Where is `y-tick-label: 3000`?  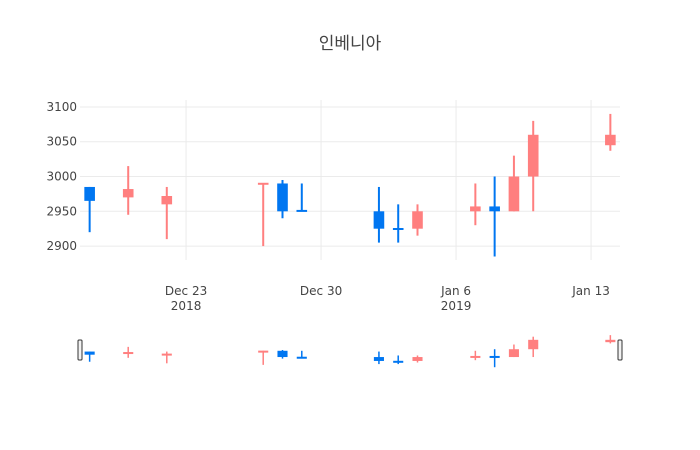 y-tick-label: 3000 is located at coordinates (61, 177).